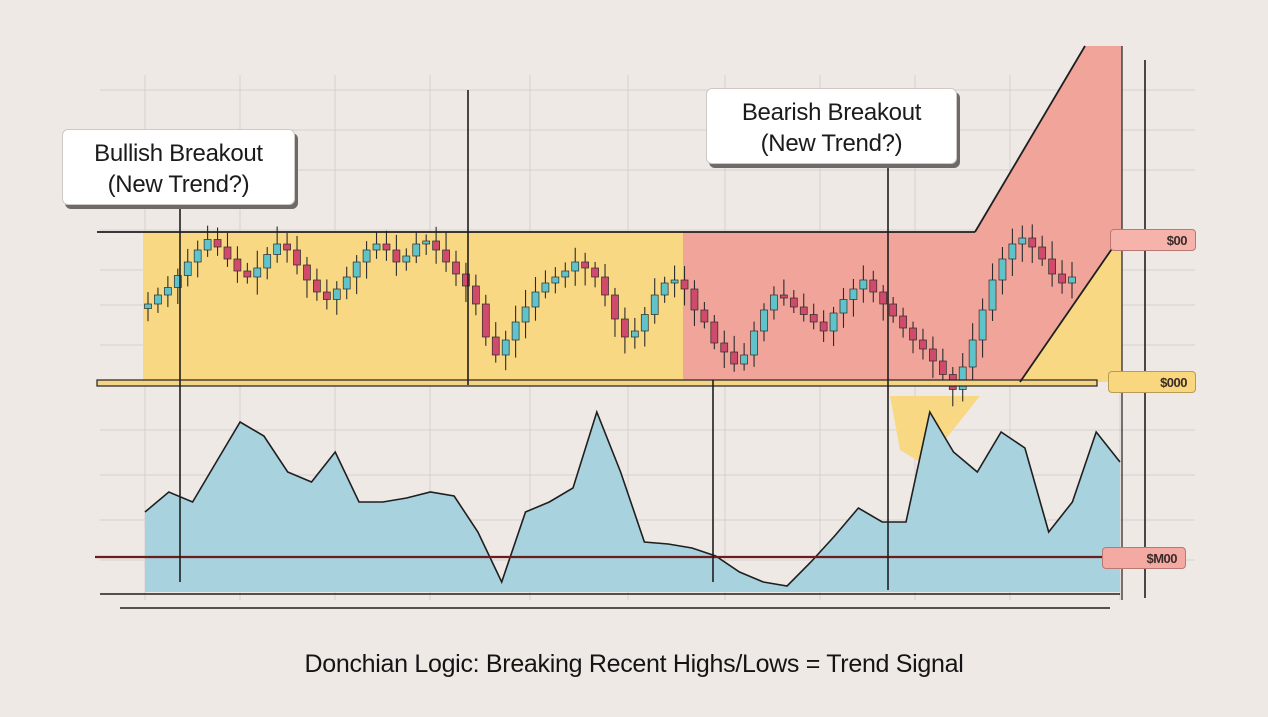 The width and height of the screenshot is (1268, 717). I want to click on bullish-zone-right, so click(1071, 313).